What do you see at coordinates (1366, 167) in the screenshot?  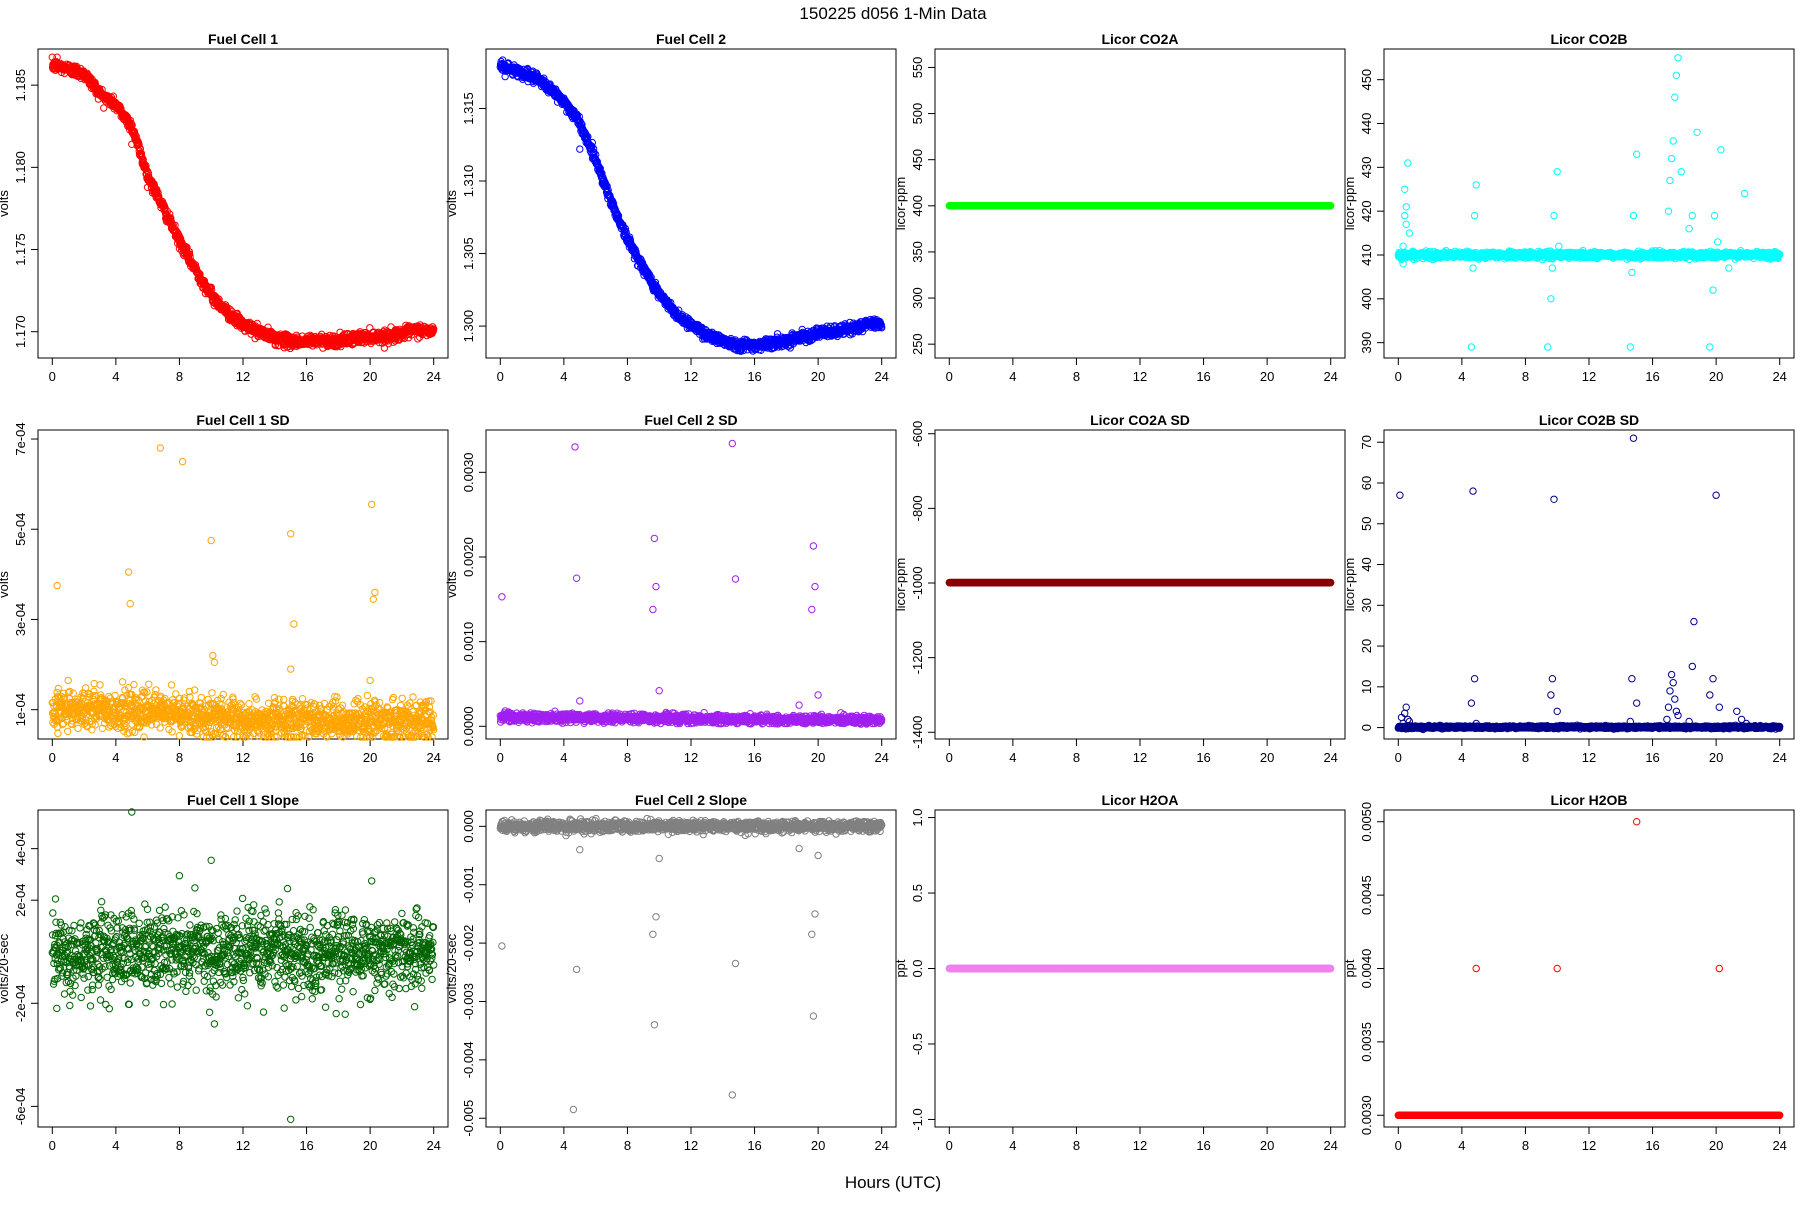 I see `licor-co2b-y-tick-label: 430` at bounding box center [1366, 167].